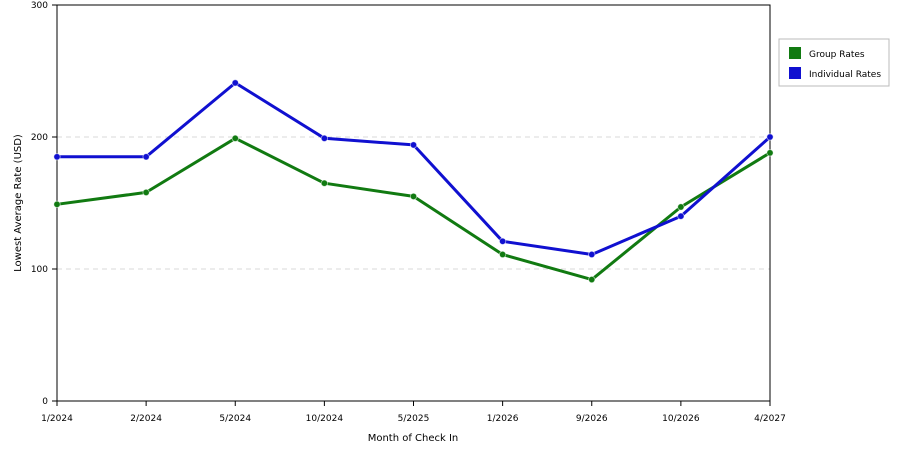  I want to click on data-point-group-rates-10-2026, so click(681, 207).